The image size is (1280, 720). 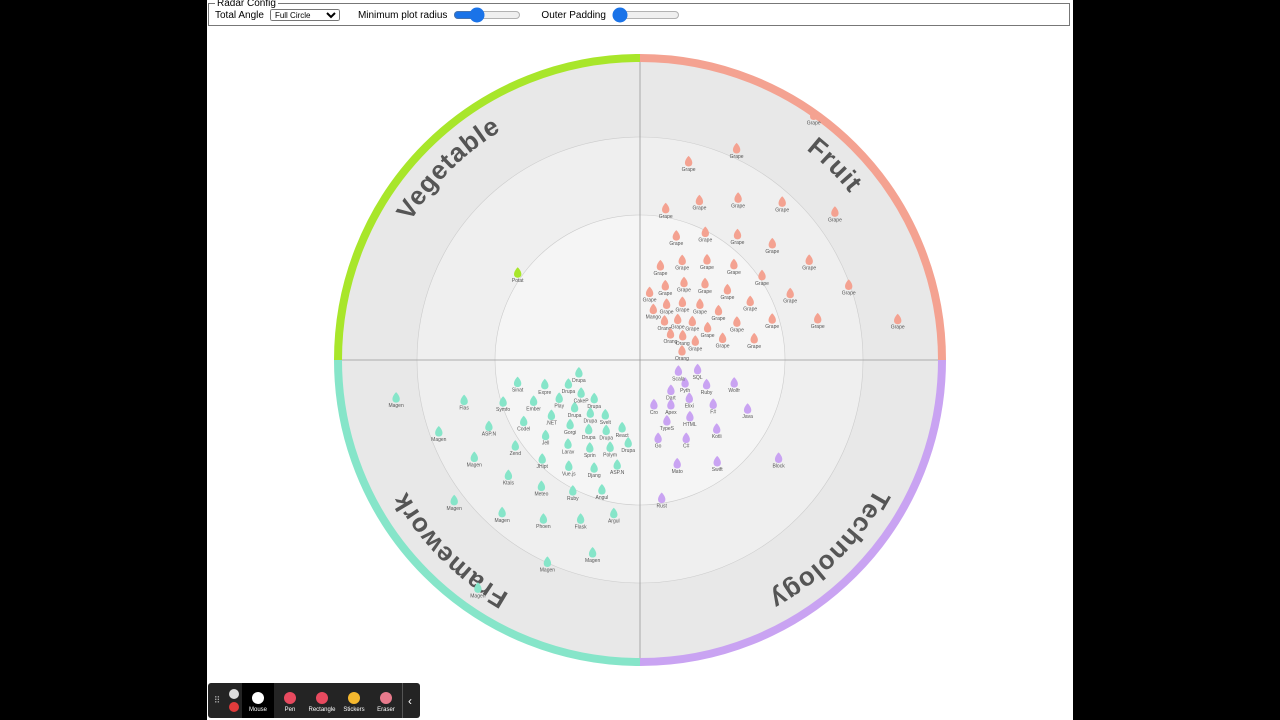 I want to click on drag-handle: ⠿, so click(x=217, y=700).